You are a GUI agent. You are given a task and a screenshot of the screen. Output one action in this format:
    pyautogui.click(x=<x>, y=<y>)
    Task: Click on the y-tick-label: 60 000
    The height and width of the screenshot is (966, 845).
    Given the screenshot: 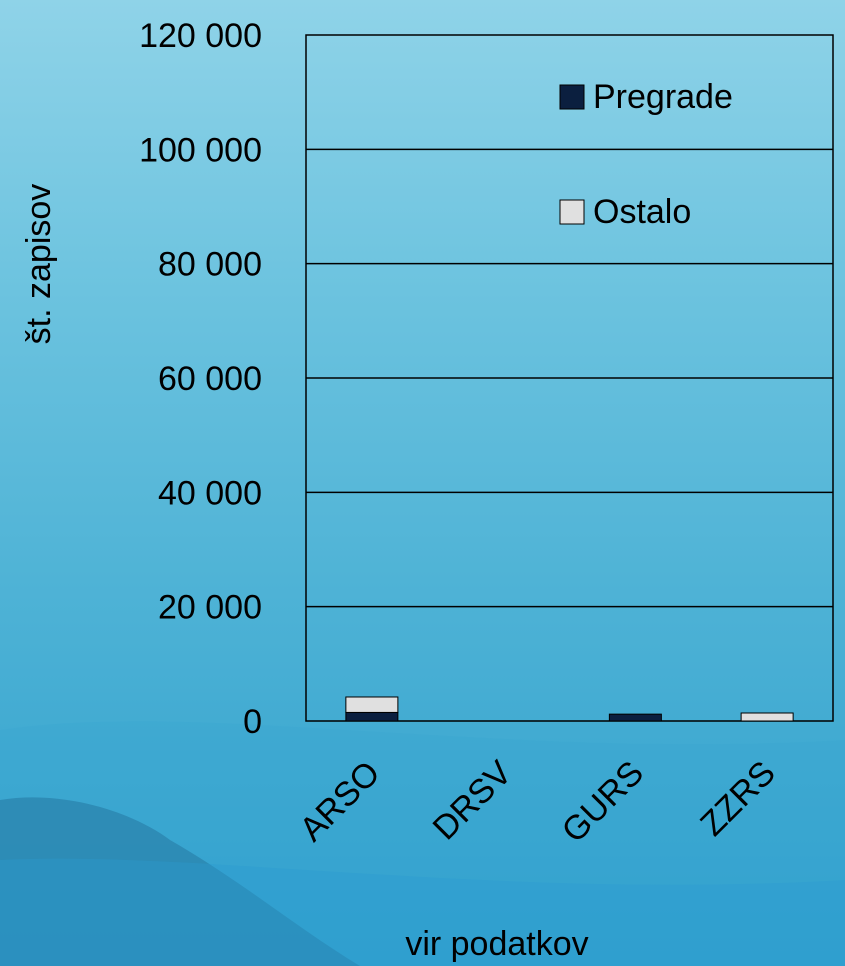 What is the action you would take?
    pyautogui.click(x=210, y=379)
    